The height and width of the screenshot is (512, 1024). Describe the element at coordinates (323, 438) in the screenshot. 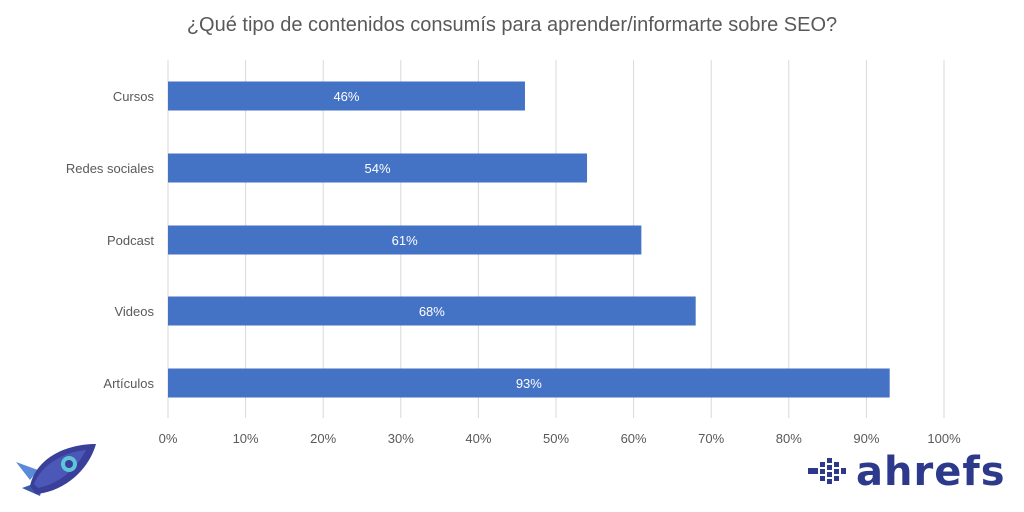

I see `x-tick-label: 20%` at that location.